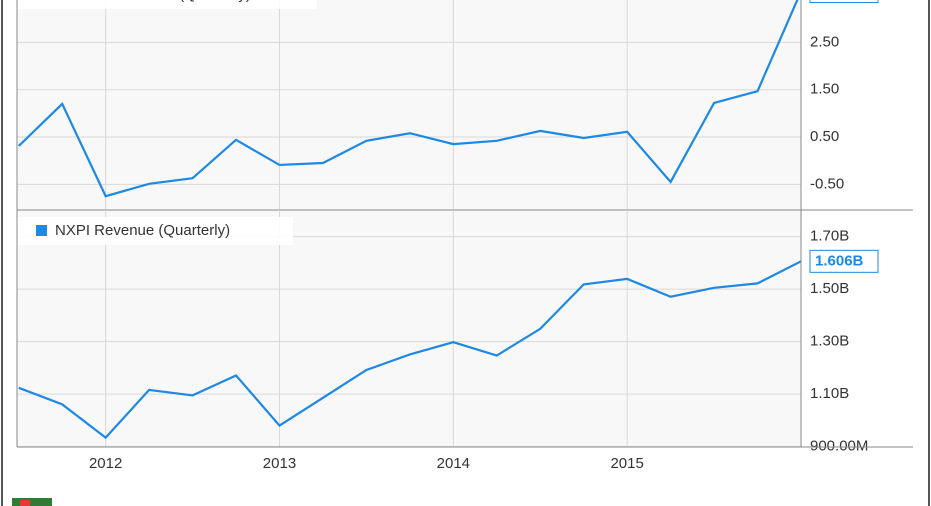 This screenshot has width=931, height=506. Describe the element at coordinates (153, 1) in the screenshot. I see `legend-label: NXPI EPS Diluted (Quarterly)` at that location.